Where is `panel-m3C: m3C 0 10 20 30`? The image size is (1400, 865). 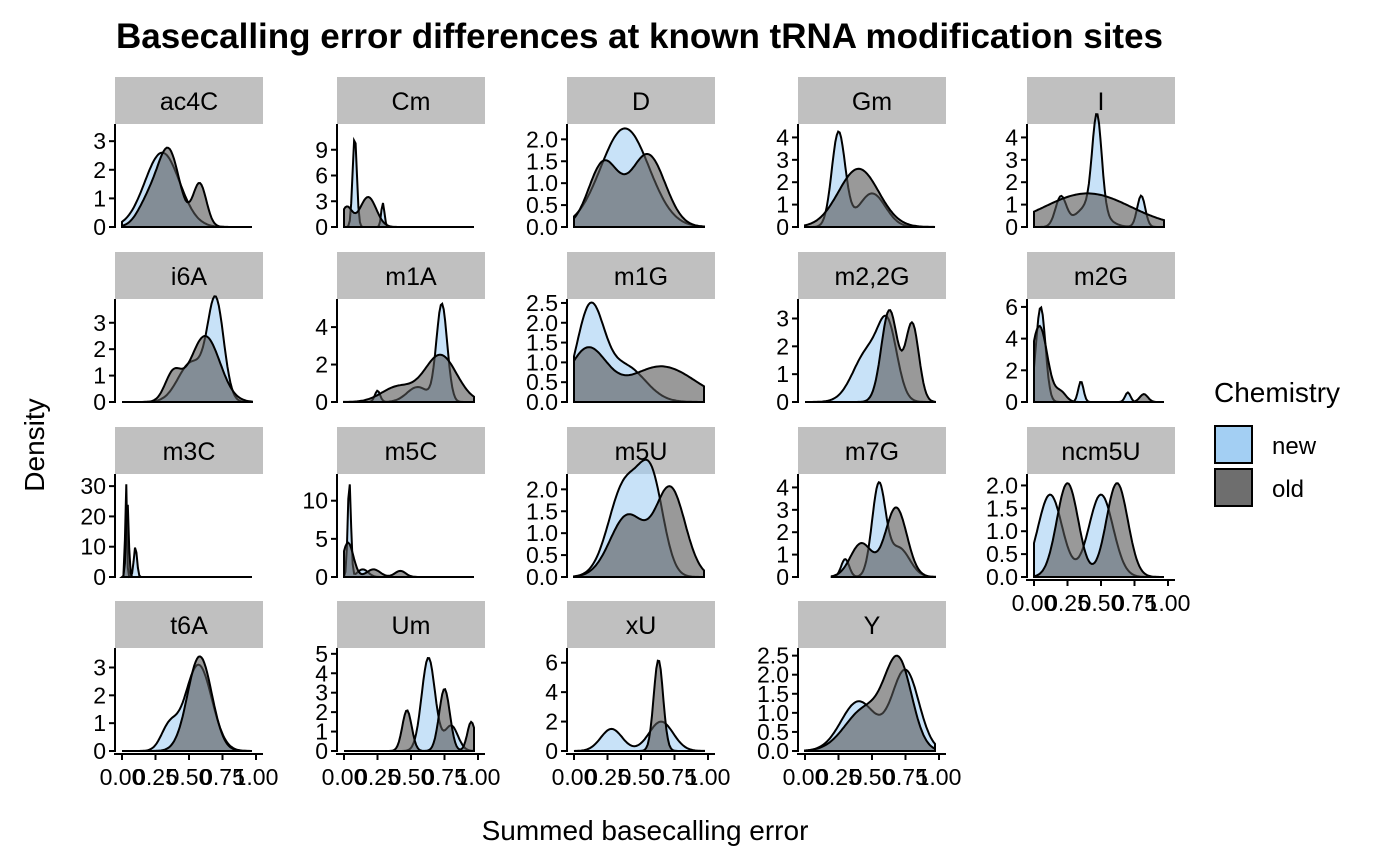
panel-m3C: m3C 0 10 20 30 is located at coordinates (171, 508).